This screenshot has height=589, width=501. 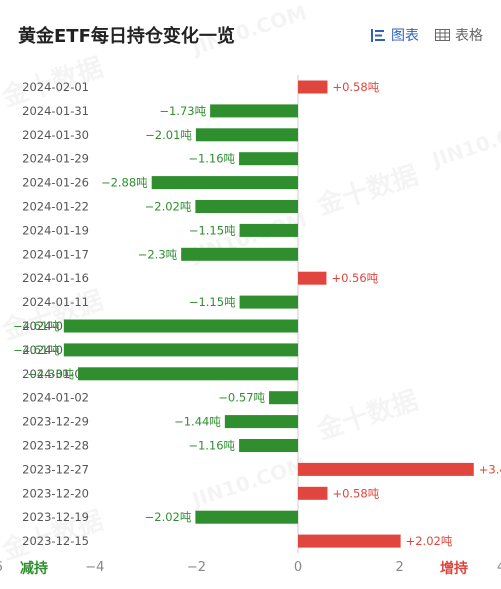 What do you see at coordinates (429, 541) in the screenshot?
I see `data-label: +2.02吨` at bounding box center [429, 541].